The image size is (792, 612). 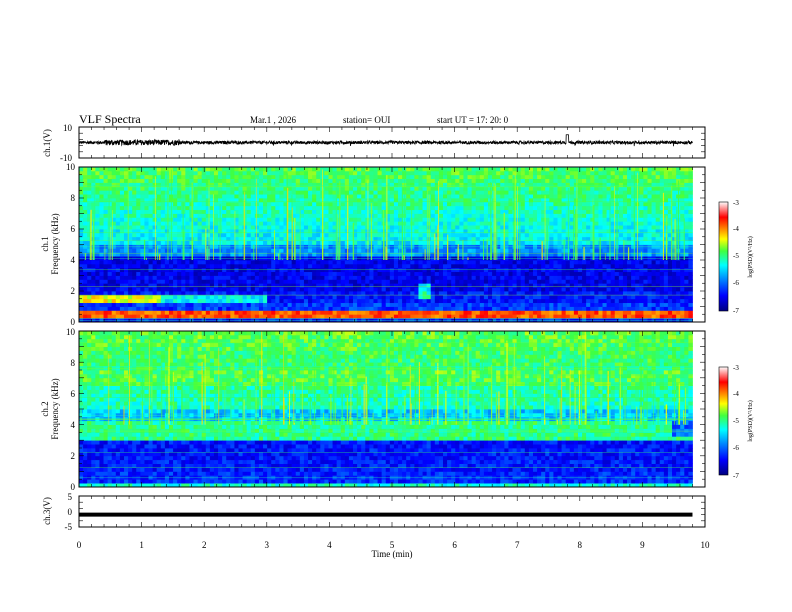 What do you see at coordinates (736, 368) in the screenshot?
I see `ch2-cbar-tick-3: -3` at bounding box center [736, 368].